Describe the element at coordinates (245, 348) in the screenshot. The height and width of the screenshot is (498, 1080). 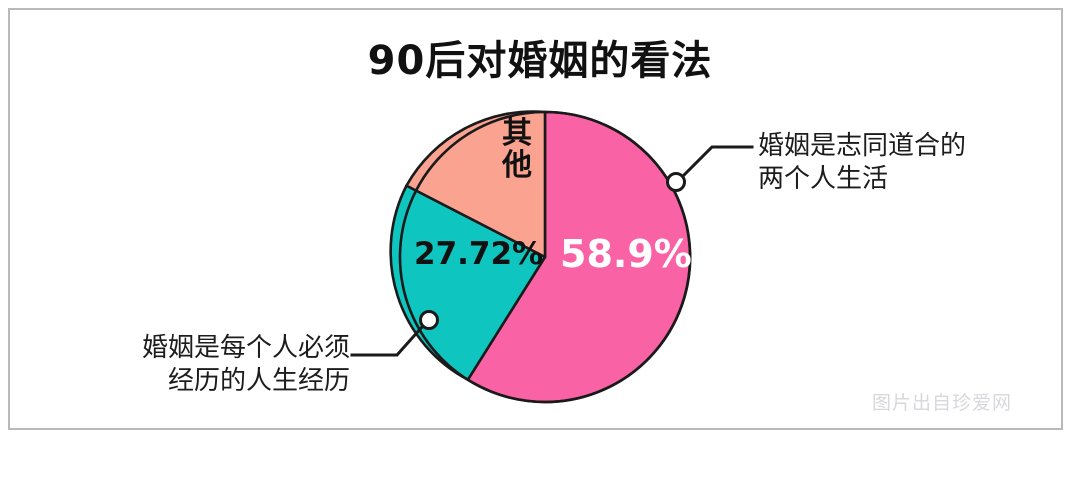
I see `callout-left-line1: 婚姻是每个人必须` at that location.